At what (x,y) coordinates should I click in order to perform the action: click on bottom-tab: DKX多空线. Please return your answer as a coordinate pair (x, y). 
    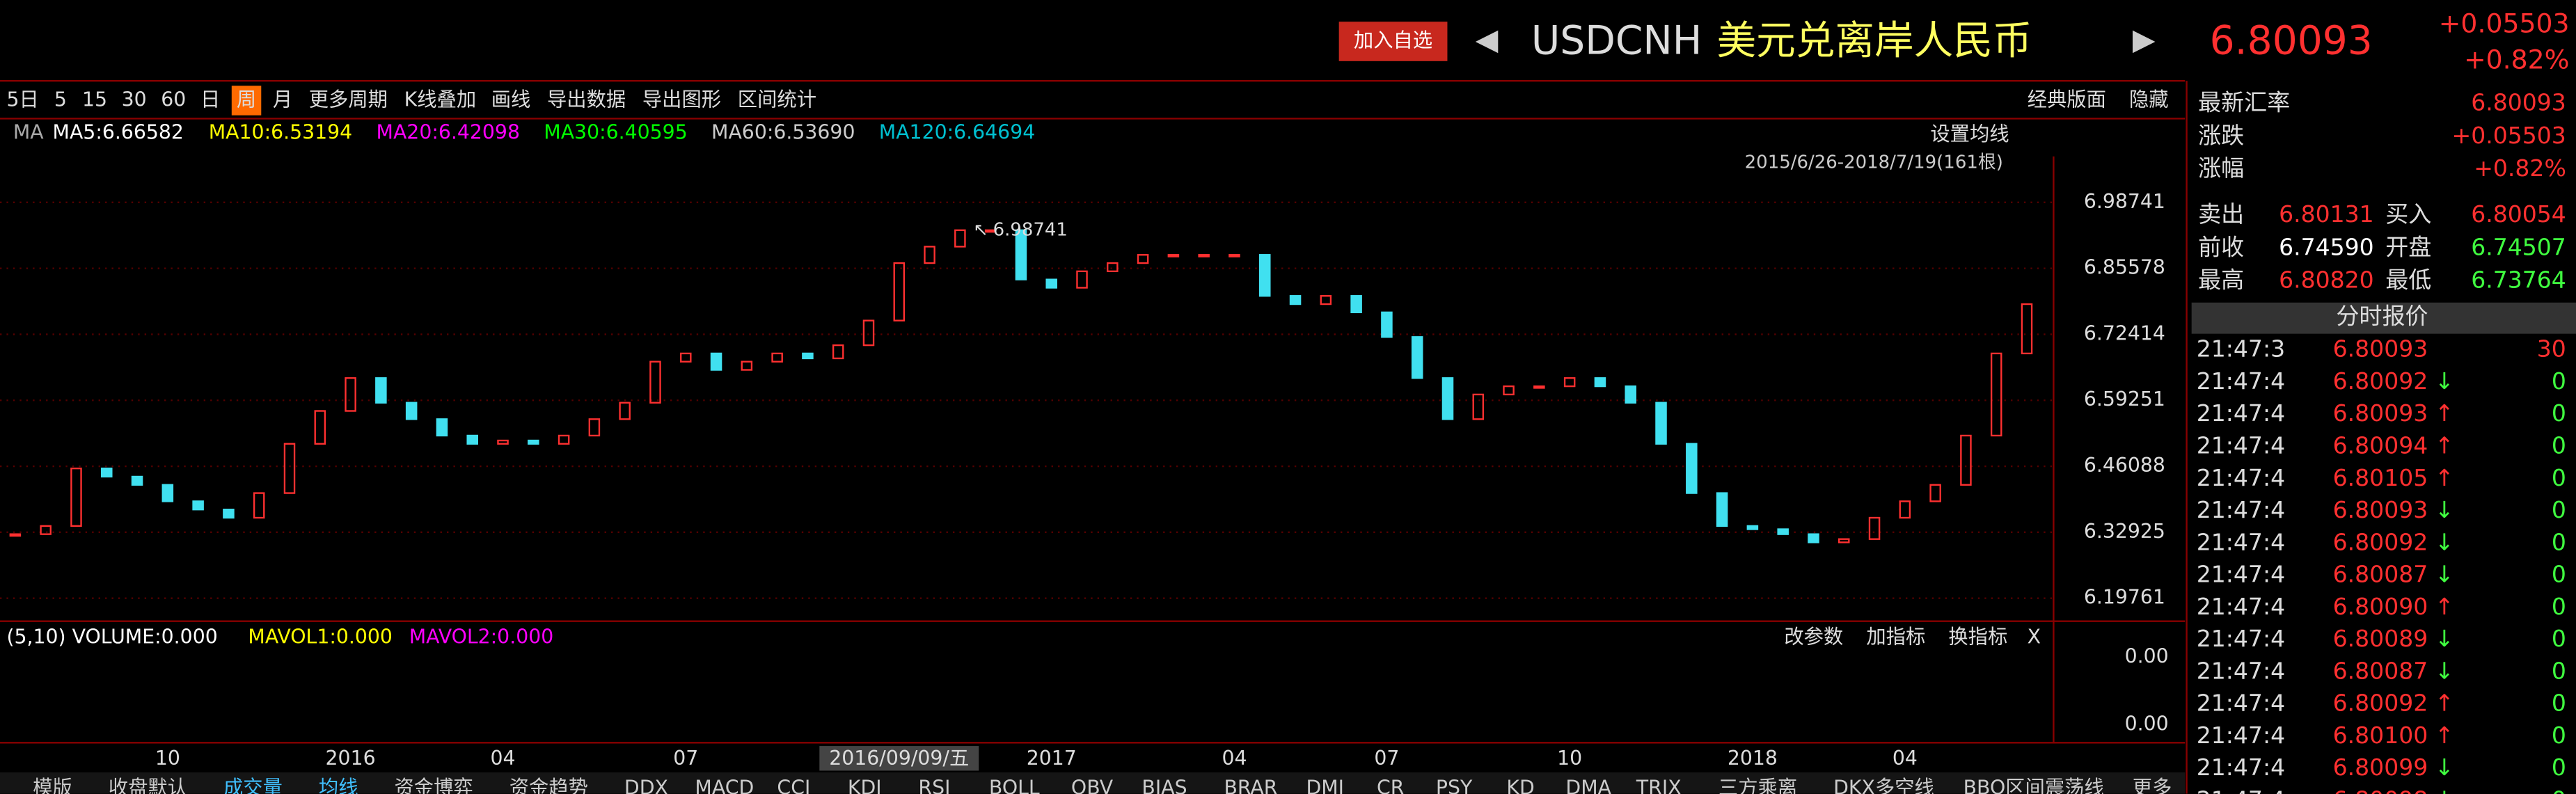
    Looking at the image, I should click on (1883, 785).